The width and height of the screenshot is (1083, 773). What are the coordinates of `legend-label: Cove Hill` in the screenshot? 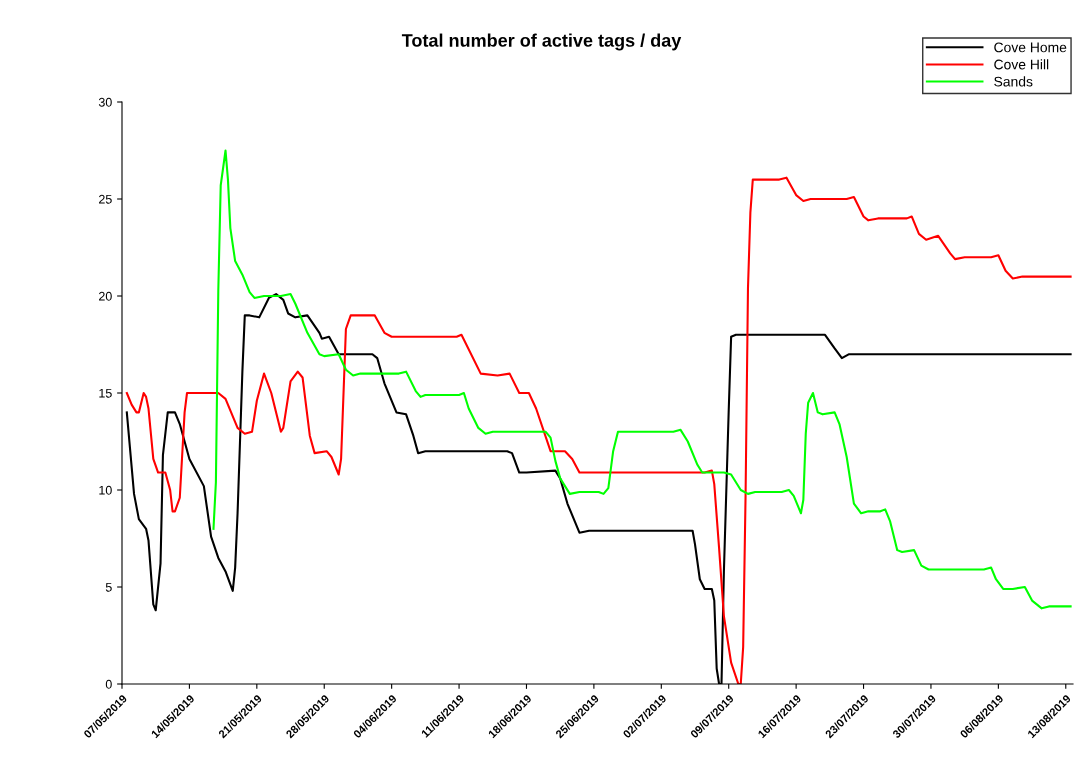 It's located at (1021, 64).